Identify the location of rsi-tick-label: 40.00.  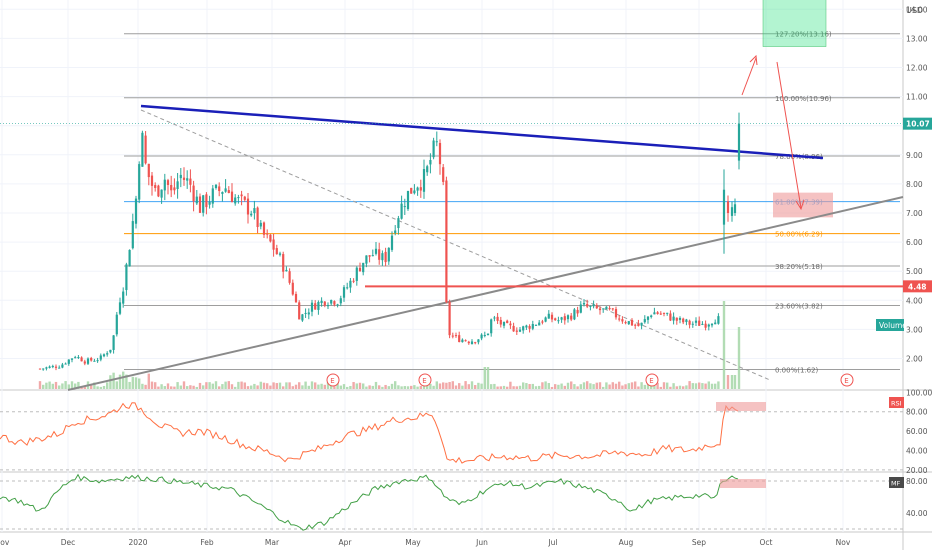
(917, 451).